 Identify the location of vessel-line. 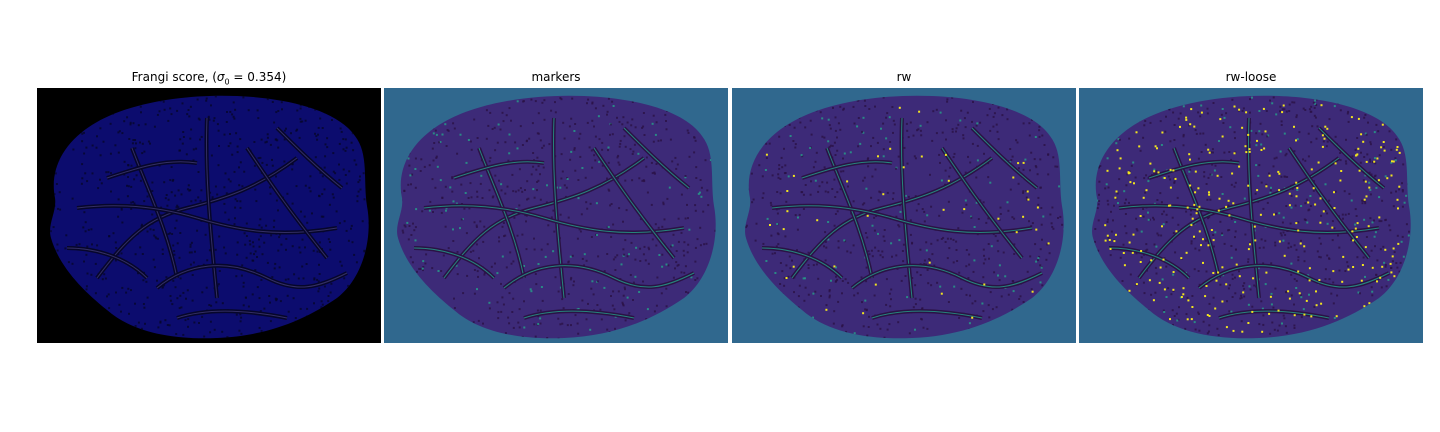
(152, 169).